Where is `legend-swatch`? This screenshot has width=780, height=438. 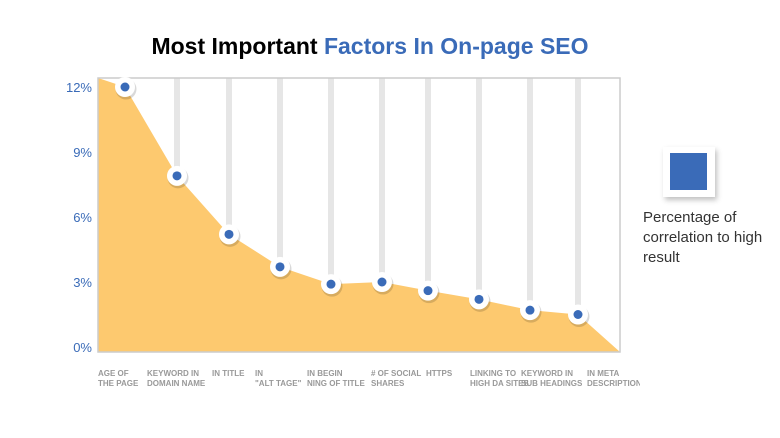 legend-swatch is located at coordinates (688, 171).